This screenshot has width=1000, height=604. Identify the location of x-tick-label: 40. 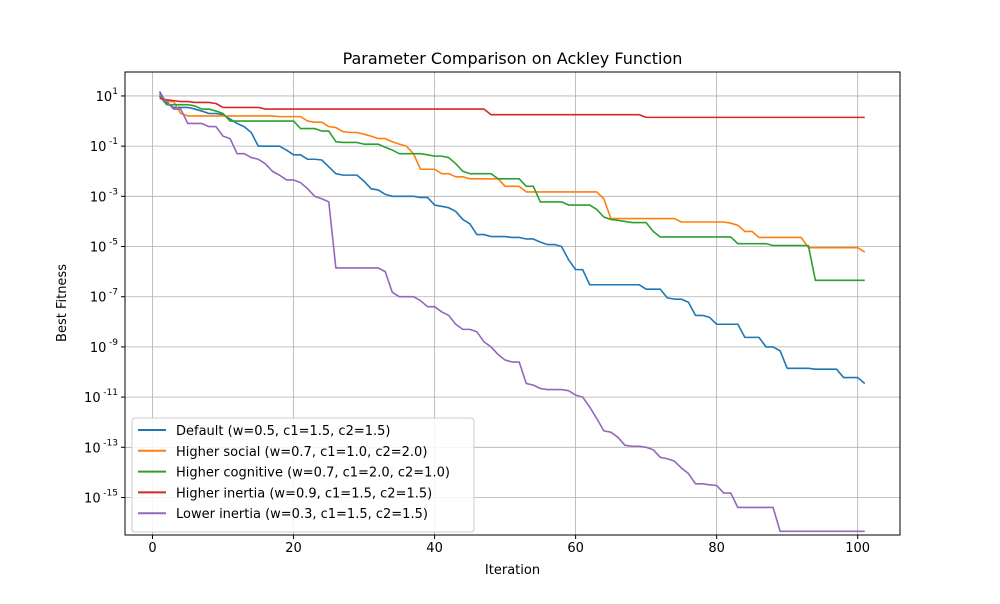
(434, 548).